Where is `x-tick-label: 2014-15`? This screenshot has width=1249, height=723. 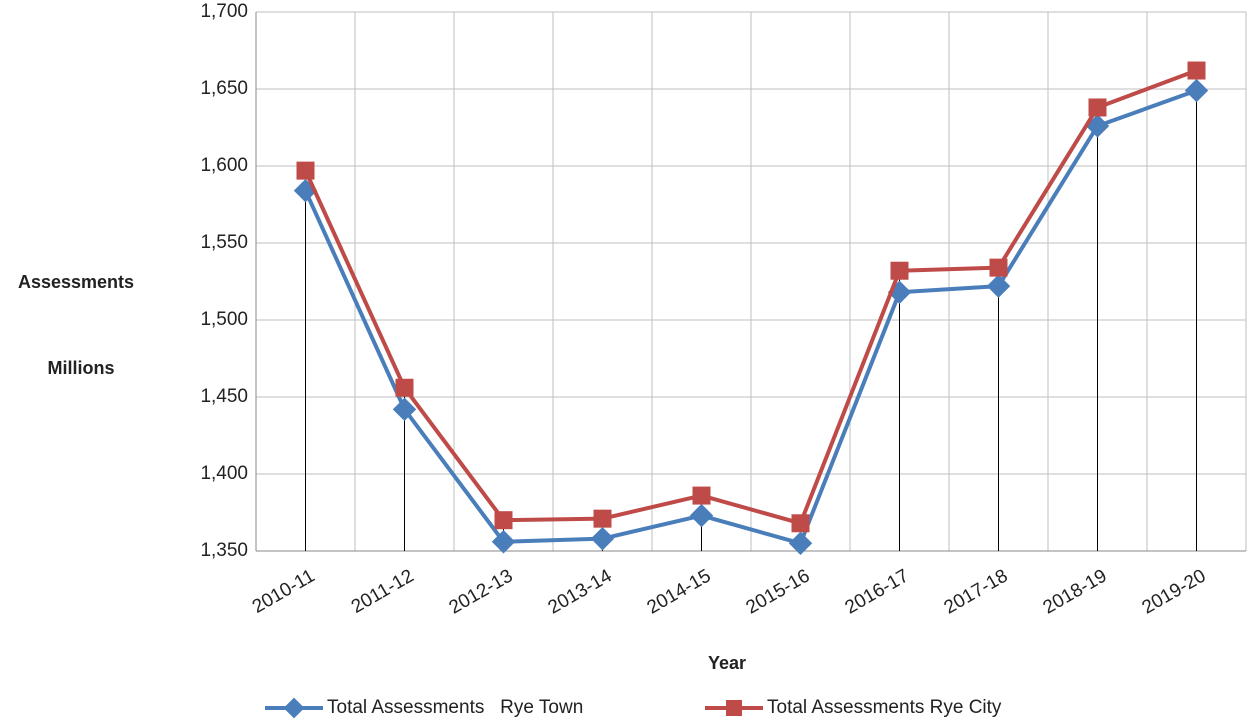
x-tick-label: 2014-15 is located at coordinates (679, 591).